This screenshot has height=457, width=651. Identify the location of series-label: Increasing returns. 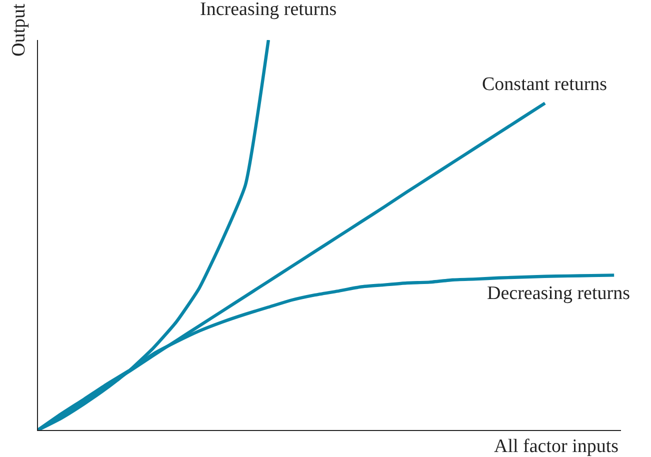
(268, 10).